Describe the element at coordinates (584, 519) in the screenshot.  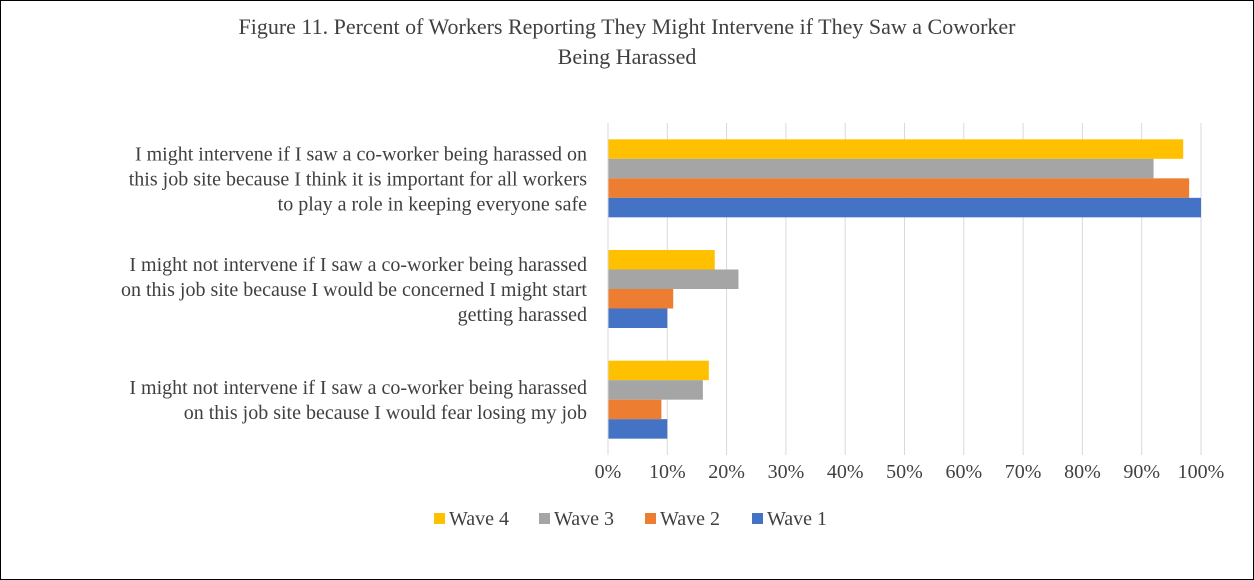
I see `legend-label: Wave 3` at that location.